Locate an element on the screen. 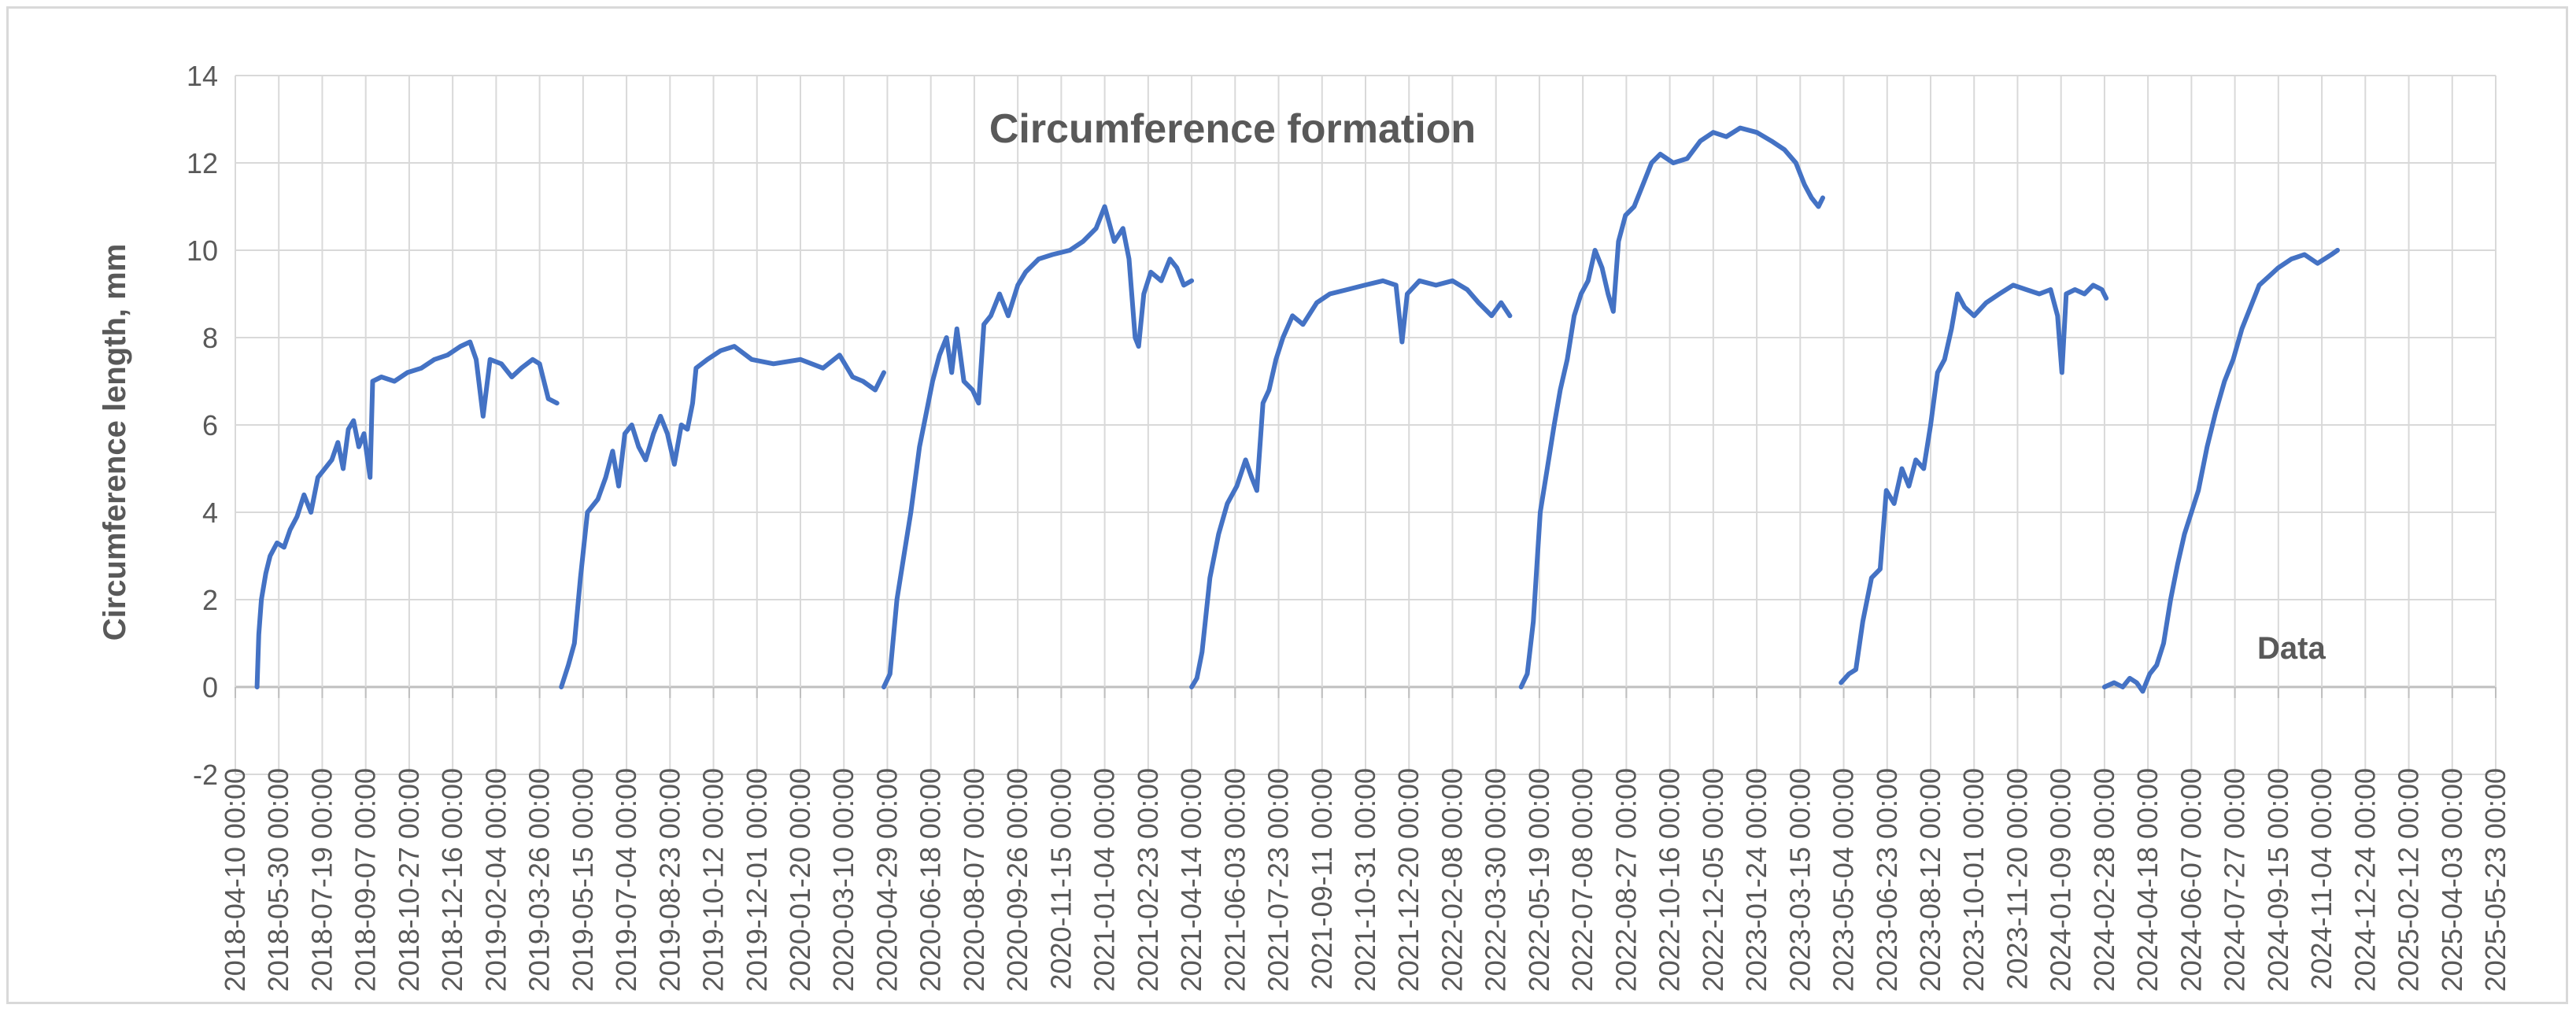  x-tick-label: 2024-02-28 00:00 is located at coordinates (2104, 880).